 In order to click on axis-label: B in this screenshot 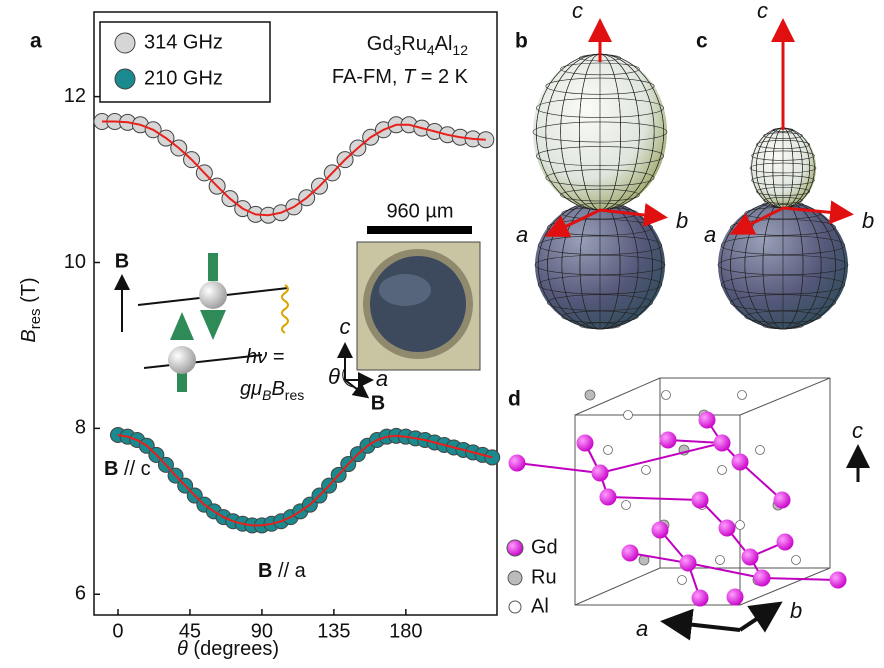, I will do `click(378, 403)`.